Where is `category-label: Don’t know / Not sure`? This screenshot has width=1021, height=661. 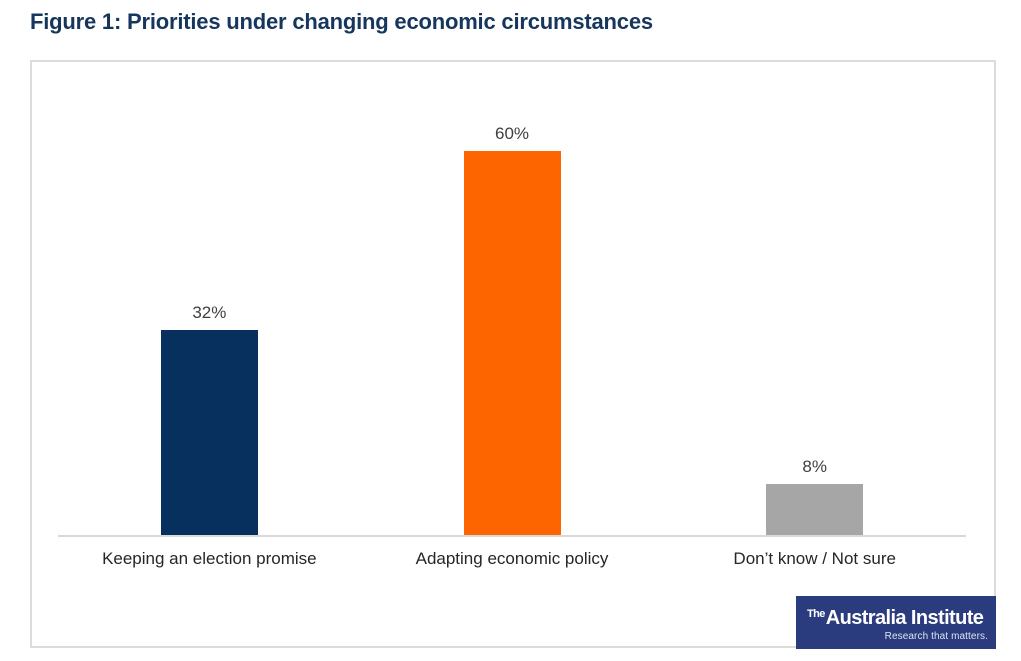 category-label: Don’t know / Not sure is located at coordinates (814, 558).